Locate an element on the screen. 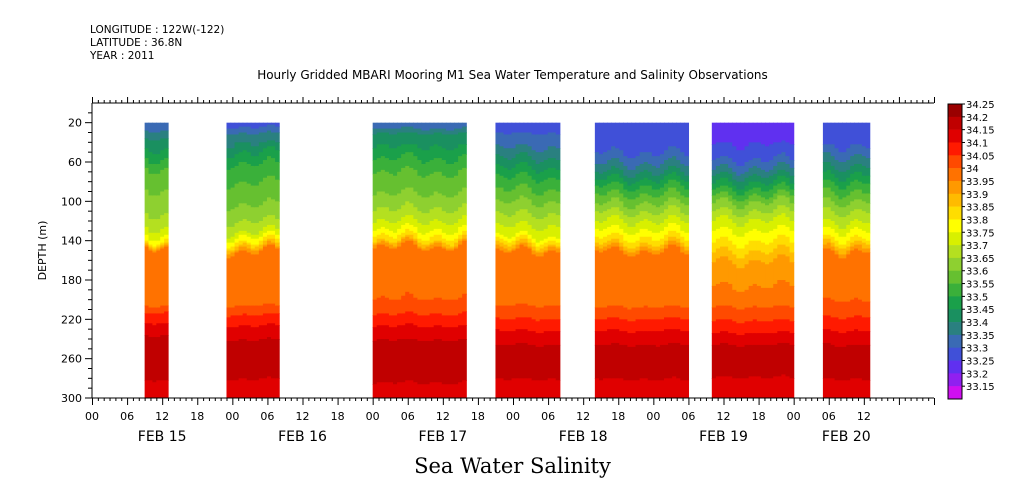 The width and height of the screenshot is (1009, 504). data-segment is located at coordinates (846, 260).